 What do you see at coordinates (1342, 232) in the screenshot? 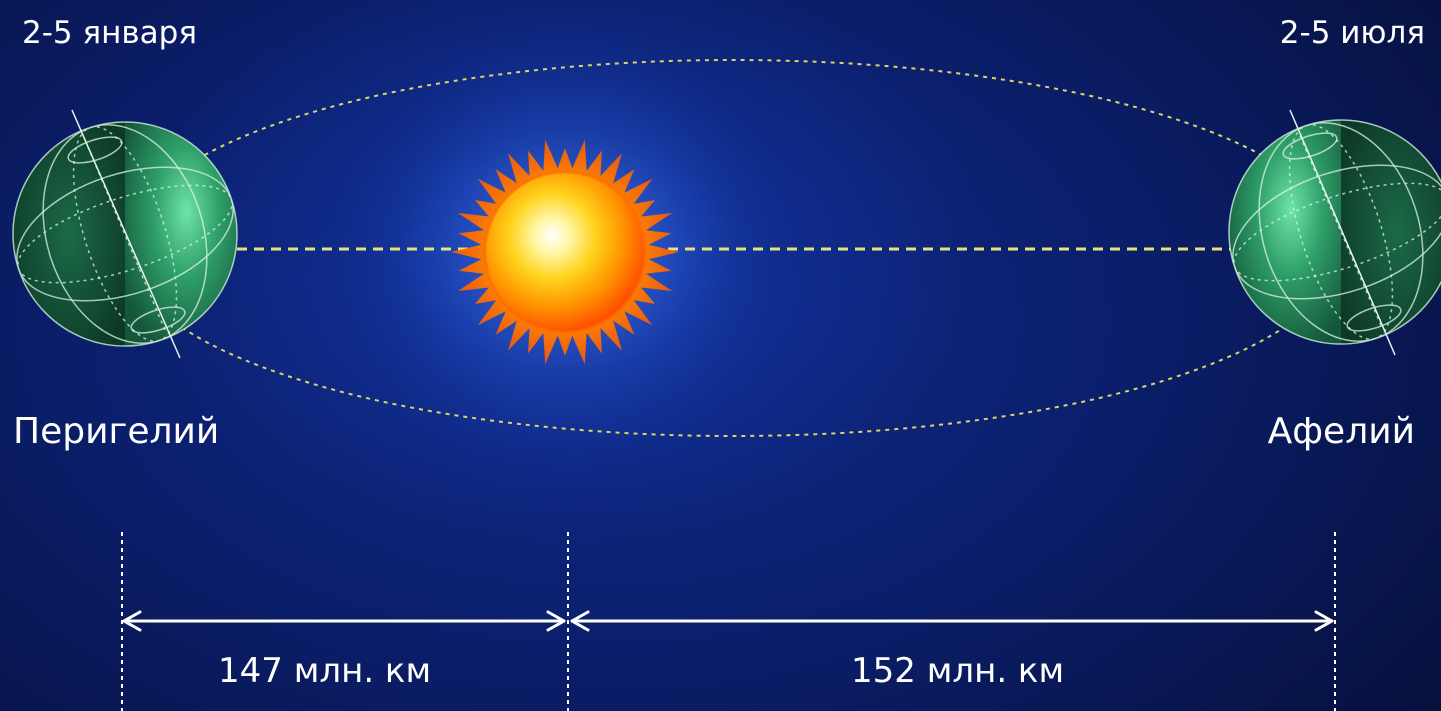
I see `earth-axis-right` at bounding box center [1342, 232].